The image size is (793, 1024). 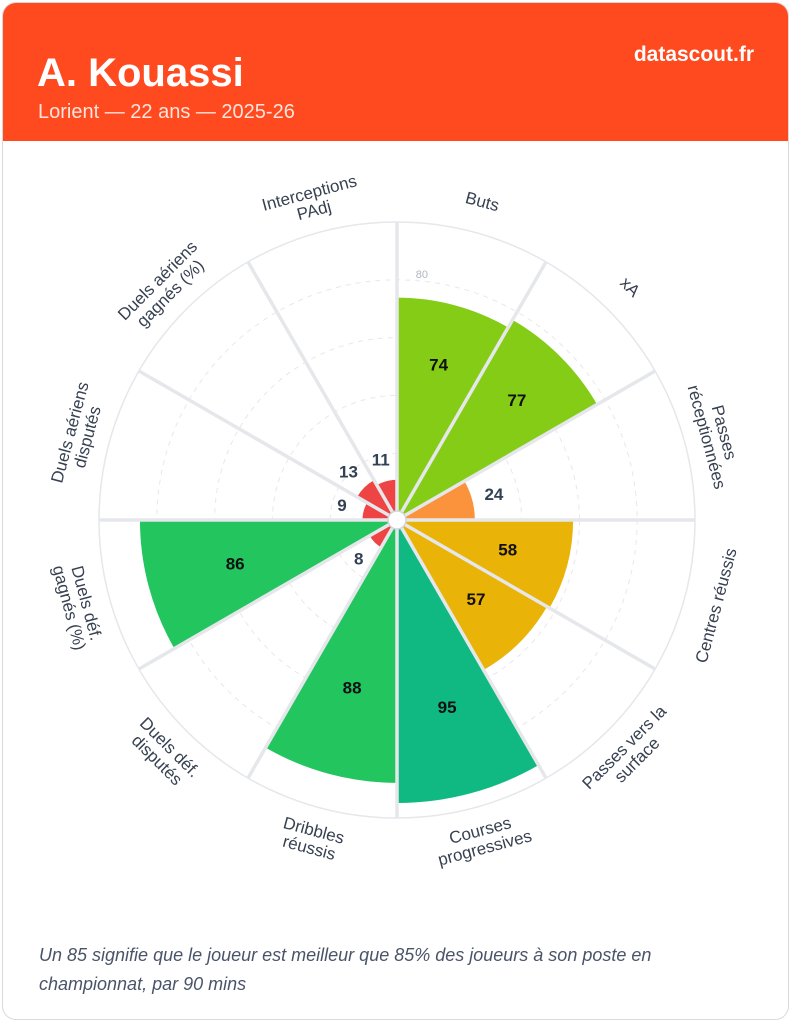 I want to click on category-label-7: Duels déf.disputés, so click(x=166, y=752).